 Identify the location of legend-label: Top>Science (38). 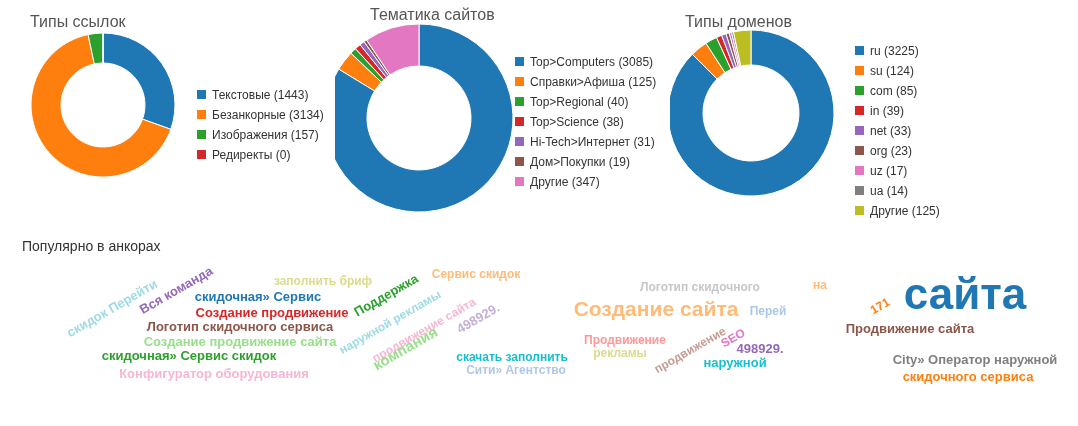
(577, 121).